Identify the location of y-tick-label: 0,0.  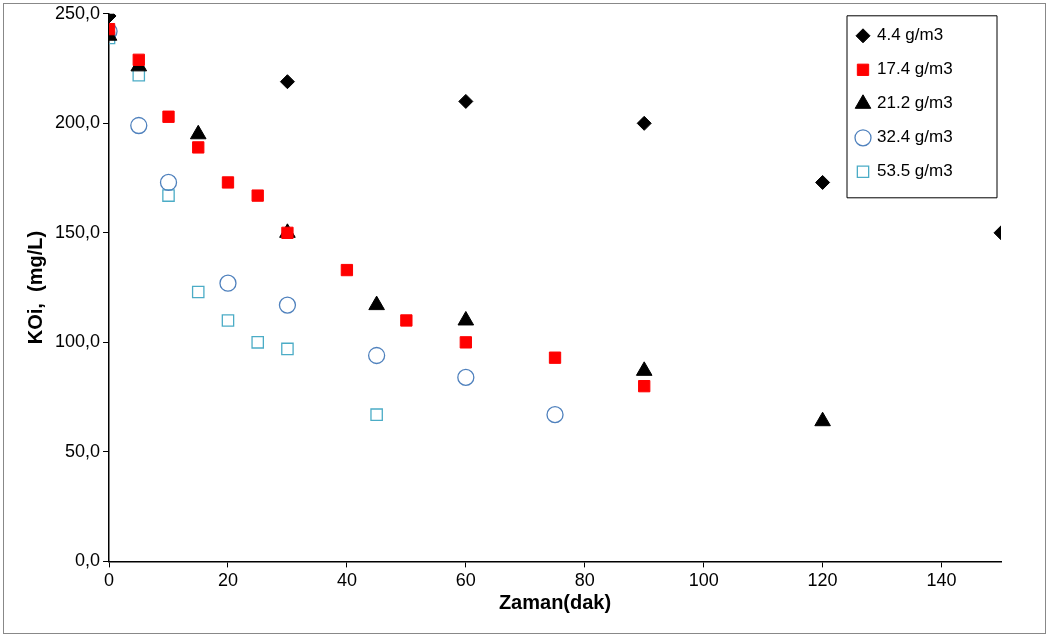
(88, 560).